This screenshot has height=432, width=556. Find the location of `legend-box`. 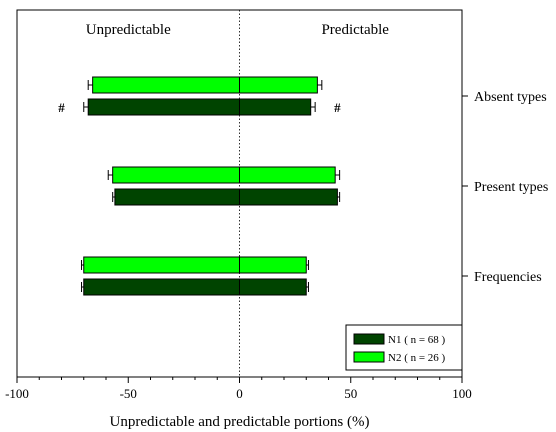

legend-box is located at coordinates (404, 347).